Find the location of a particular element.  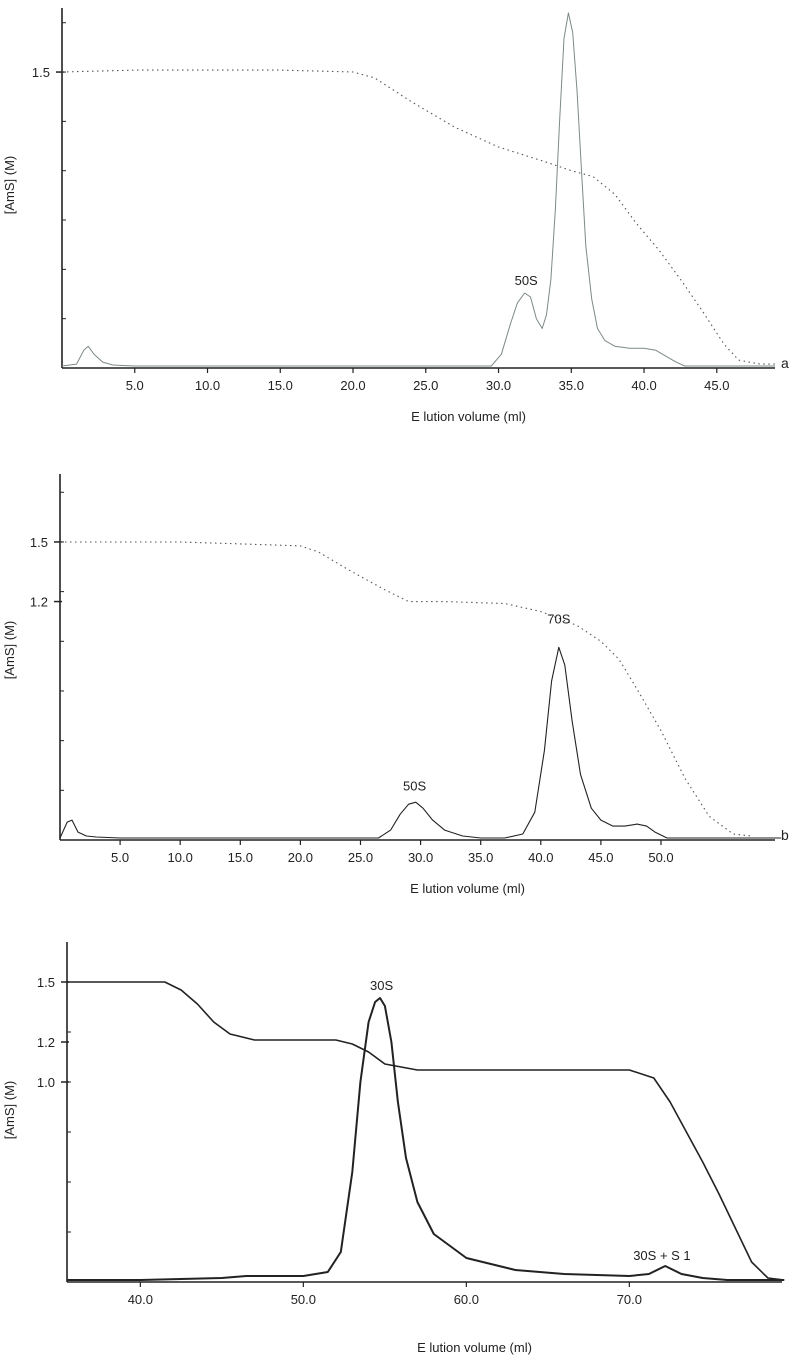

peak-label: 30S + S 1 is located at coordinates (661, 1255).